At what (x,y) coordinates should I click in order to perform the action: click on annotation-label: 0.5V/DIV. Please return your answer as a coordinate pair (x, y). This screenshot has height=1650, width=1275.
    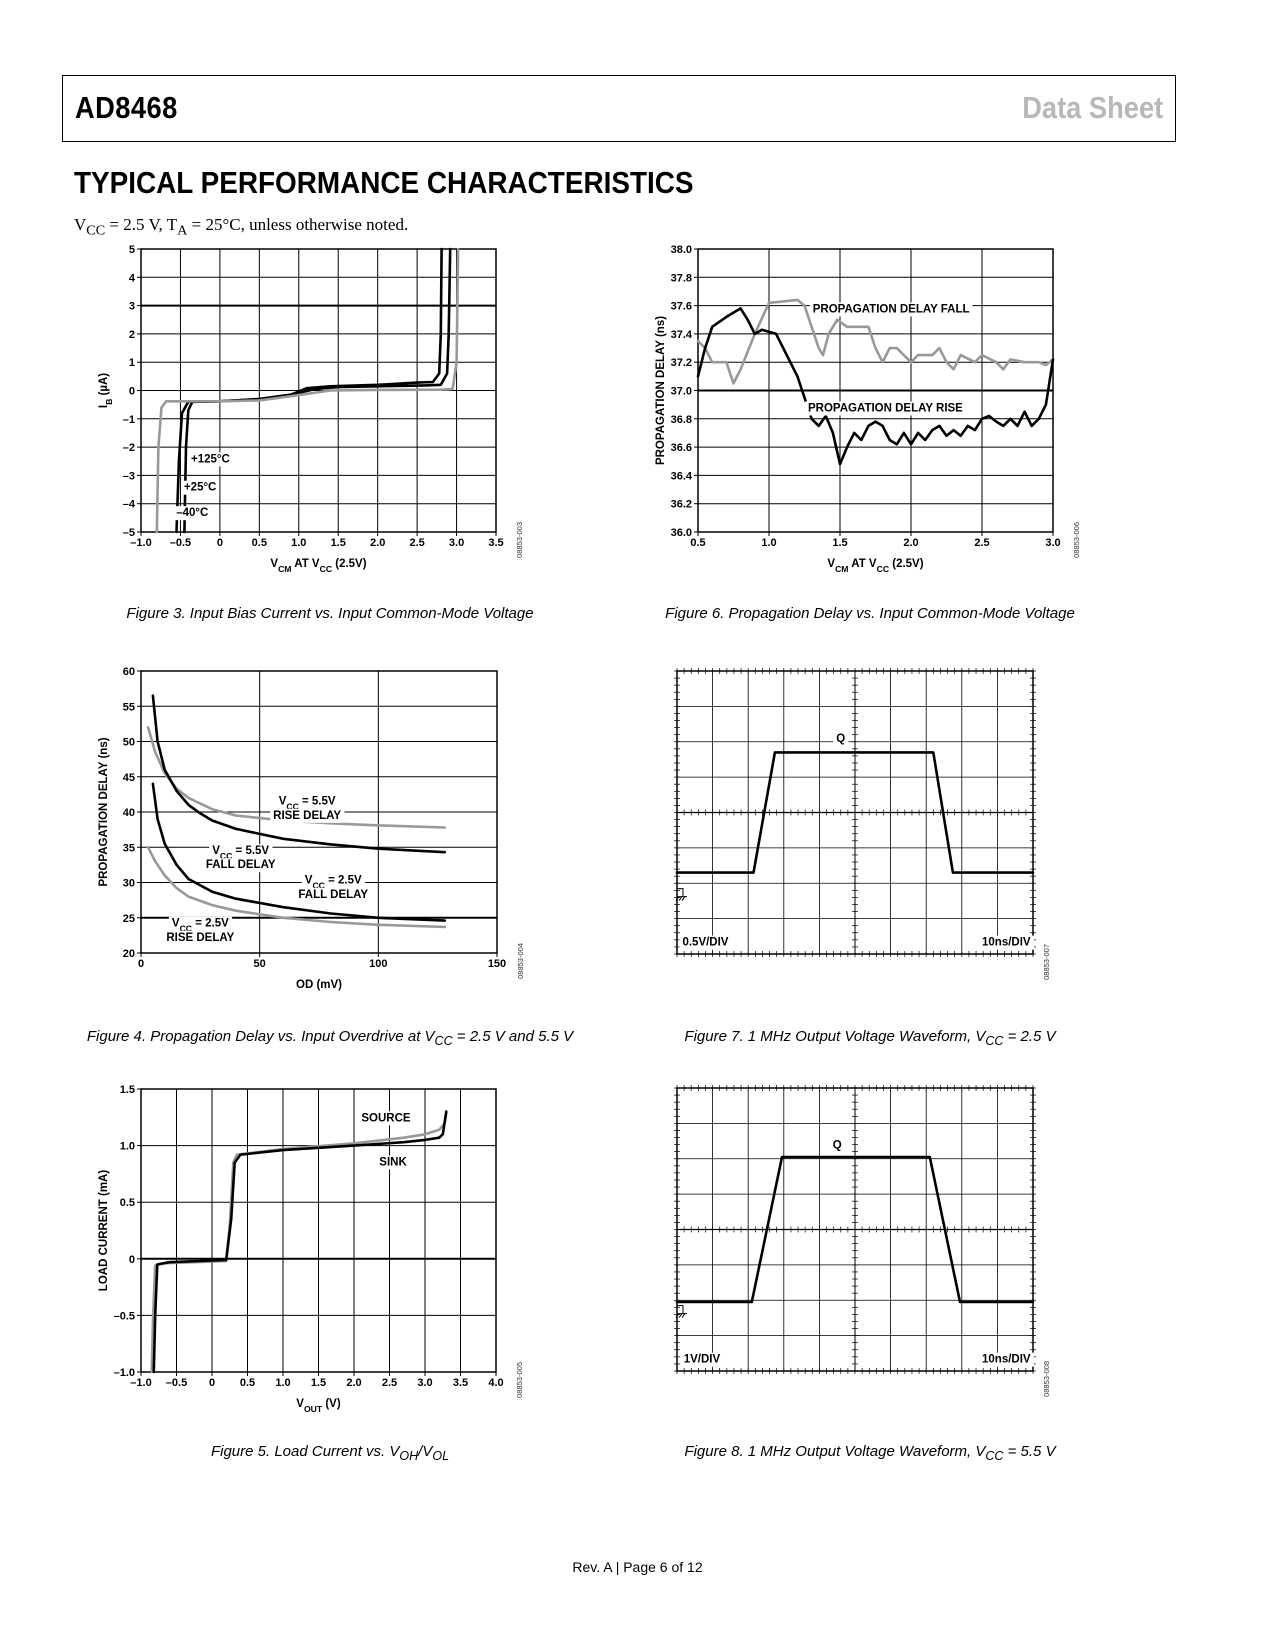
    Looking at the image, I should click on (705, 943).